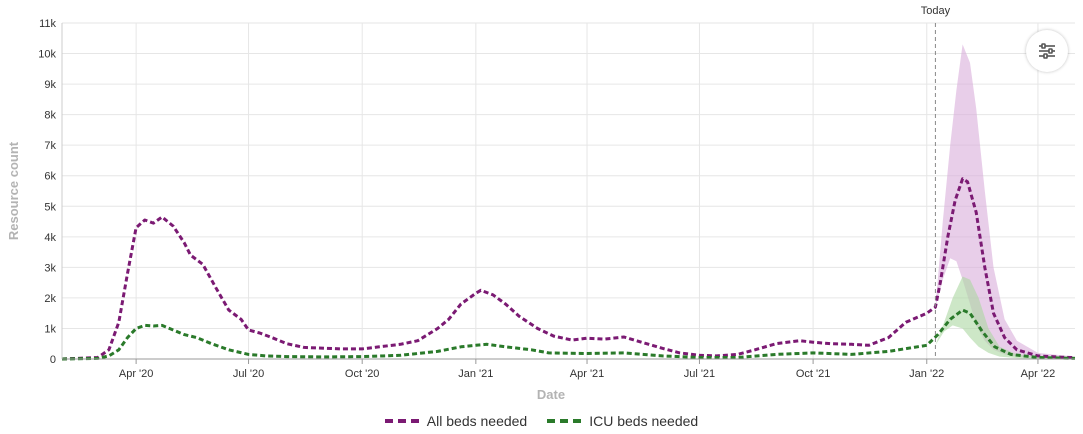 The height and width of the screenshot is (434, 1083). I want to click on legend-swatch-icu-beds, so click(564, 421).